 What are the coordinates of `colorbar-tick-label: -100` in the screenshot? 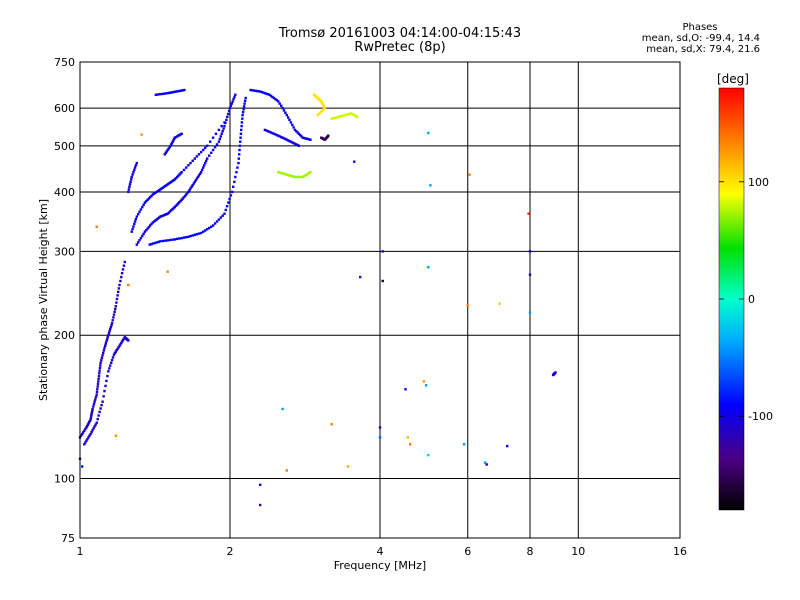 It's located at (760, 416).